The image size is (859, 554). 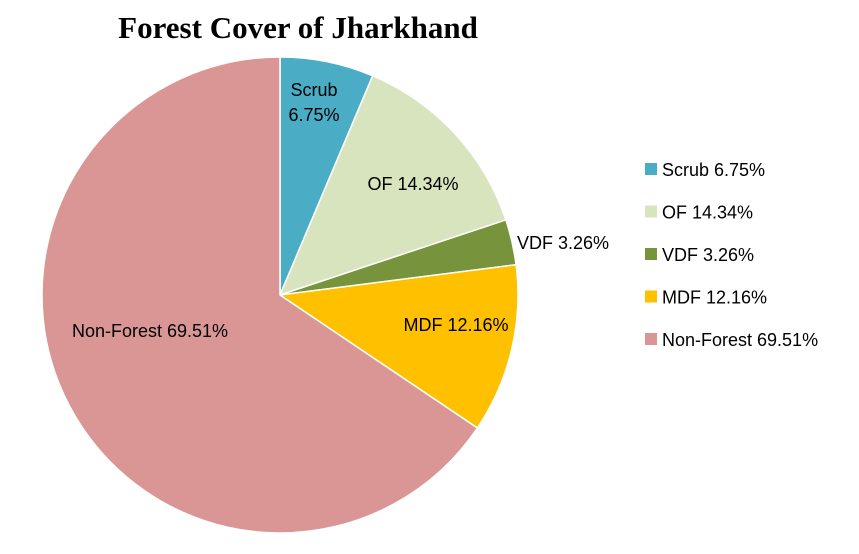 I want to click on pie-slice-mdf, so click(x=398, y=346).